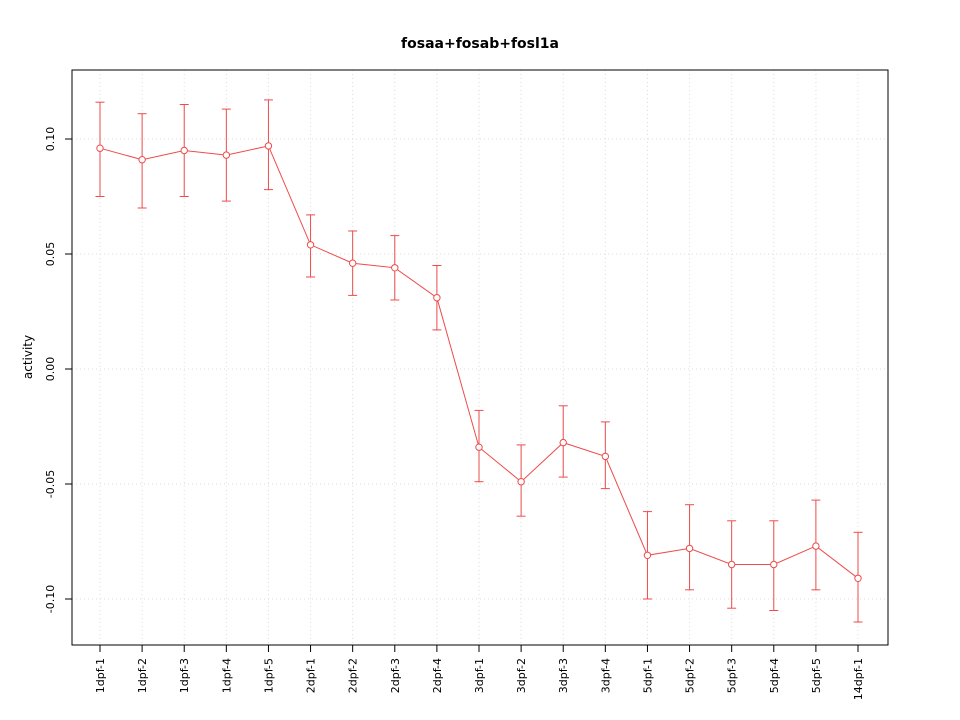 The width and height of the screenshot is (960, 720). What do you see at coordinates (816, 675) in the screenshot?
I see `x-tick-label: 5dpf-5` at bounding box center [816, 675].